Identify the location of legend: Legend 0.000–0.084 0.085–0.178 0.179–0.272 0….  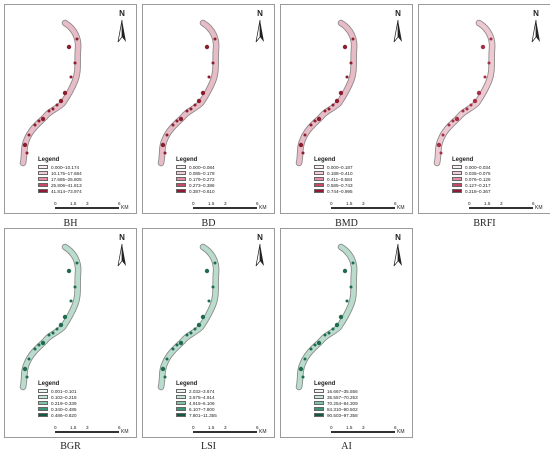
(224, 175).